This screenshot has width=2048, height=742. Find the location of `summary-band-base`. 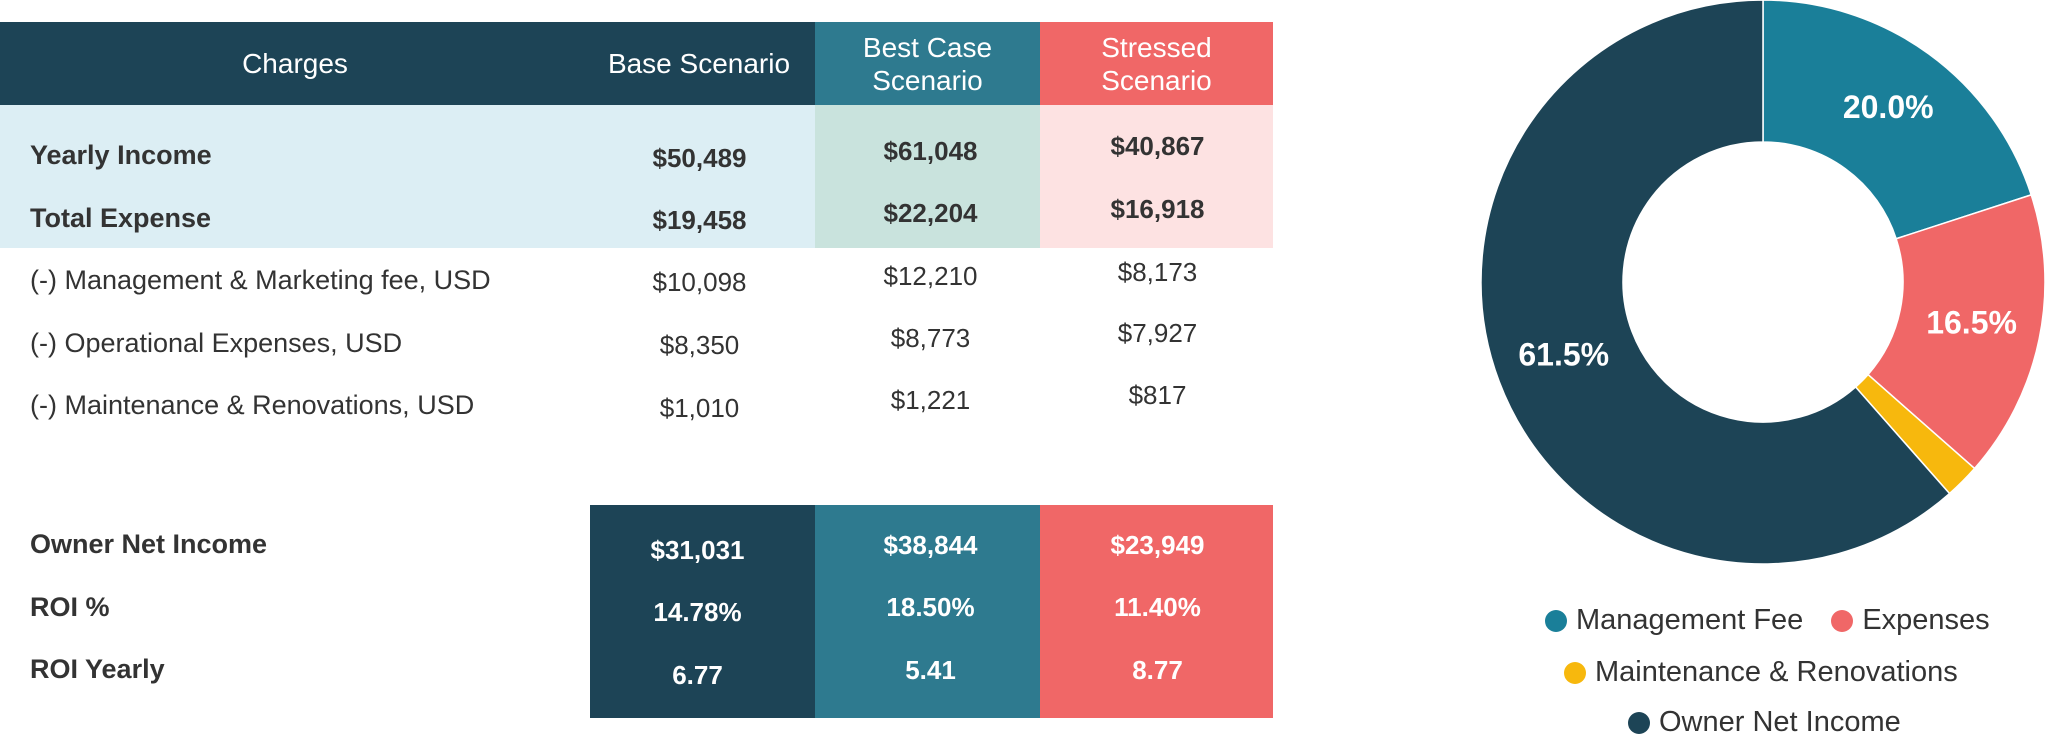

summary-band-base is located at coordinates (702, 611).